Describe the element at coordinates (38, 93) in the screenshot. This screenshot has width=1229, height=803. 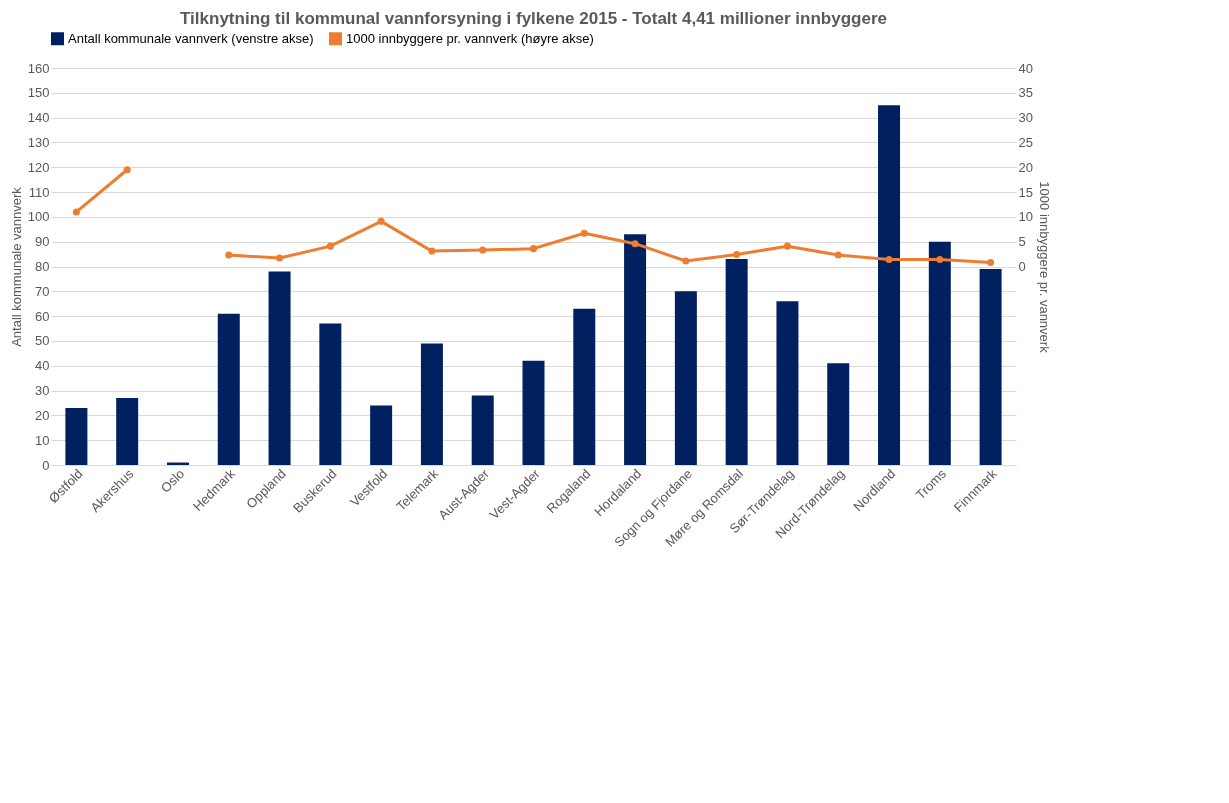
I see `y-tick-label: 150` at that location.